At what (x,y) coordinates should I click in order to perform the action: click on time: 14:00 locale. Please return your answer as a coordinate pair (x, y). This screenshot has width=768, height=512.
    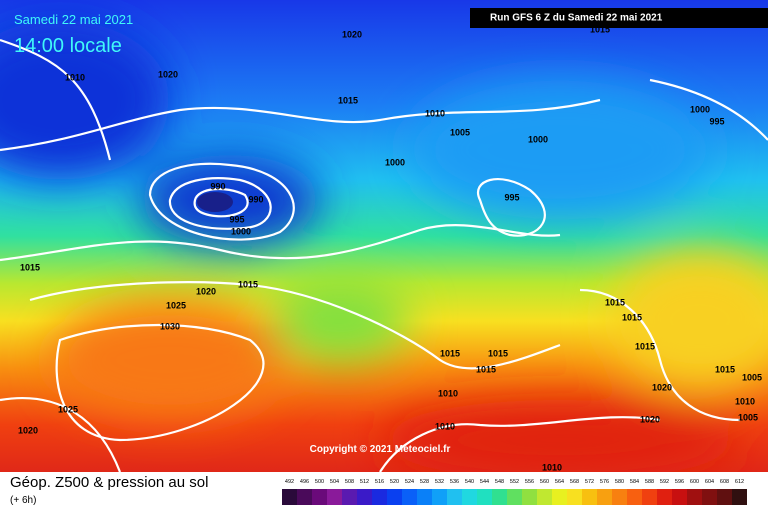
    Looking at the image, I should click on (68, 46).